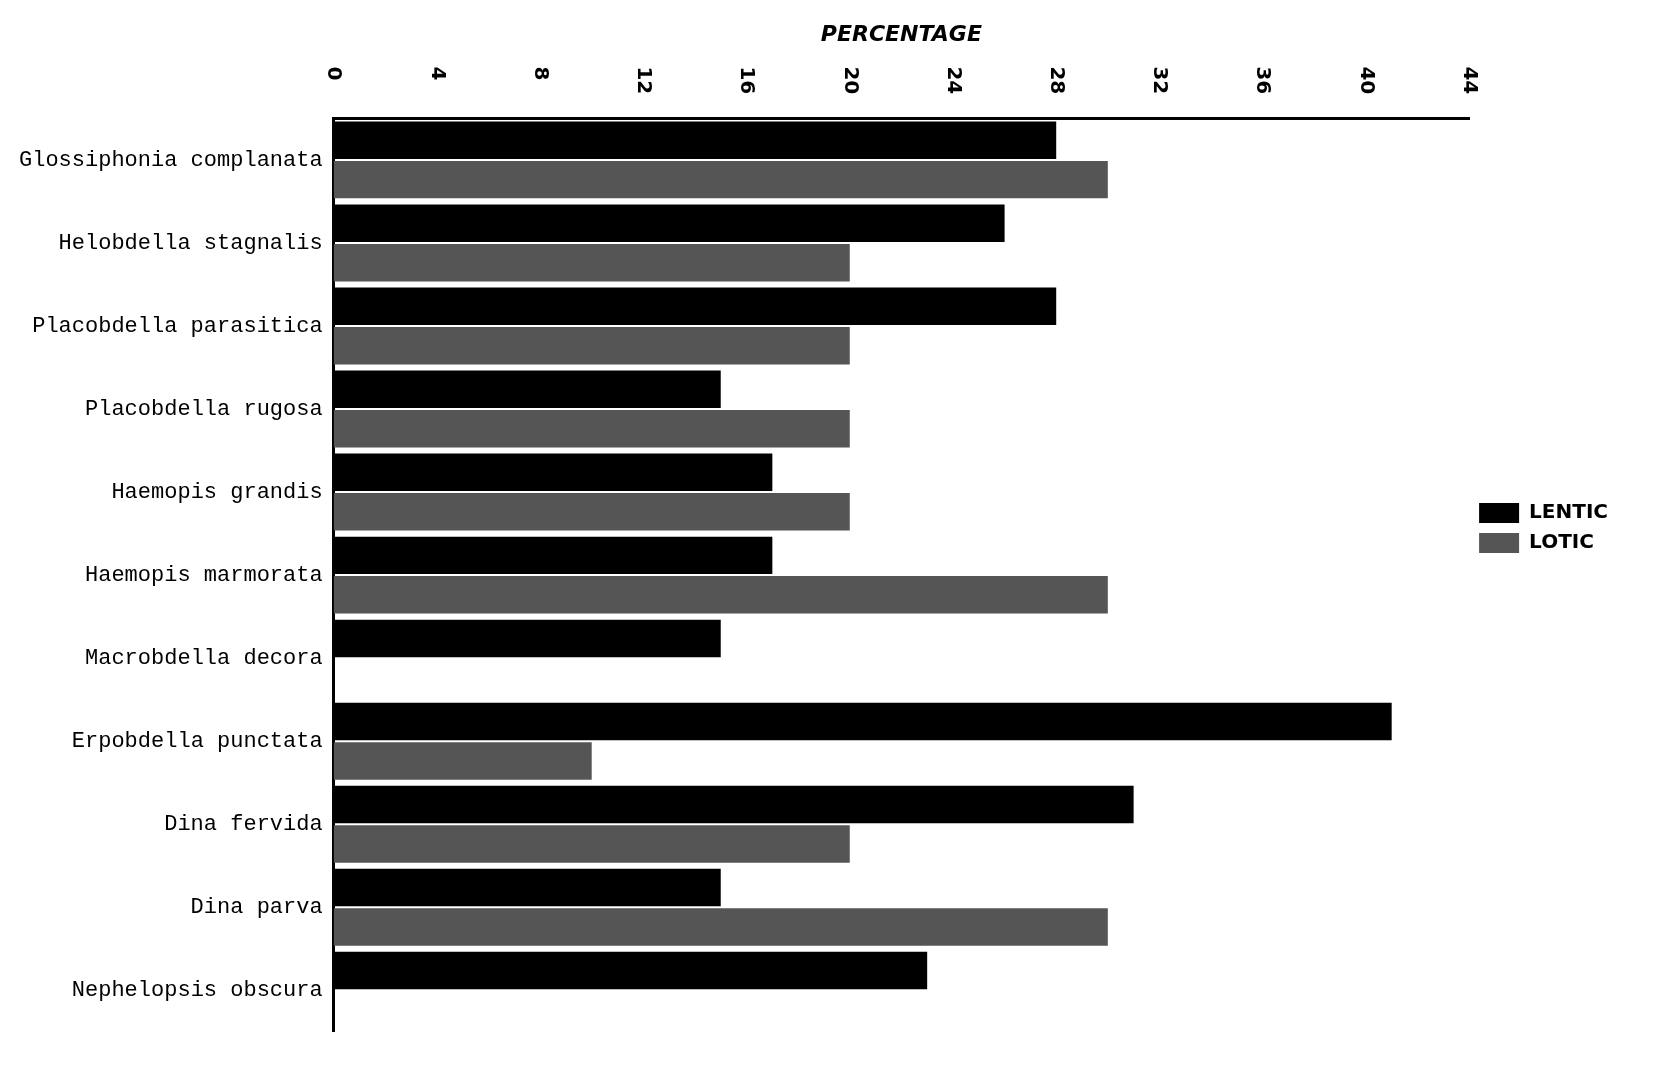 This screenshot has width=1654, height=1067. Describe the element at coordinates (335, 73) in the screenshot. I see `x-tick-label: 0` at that location.